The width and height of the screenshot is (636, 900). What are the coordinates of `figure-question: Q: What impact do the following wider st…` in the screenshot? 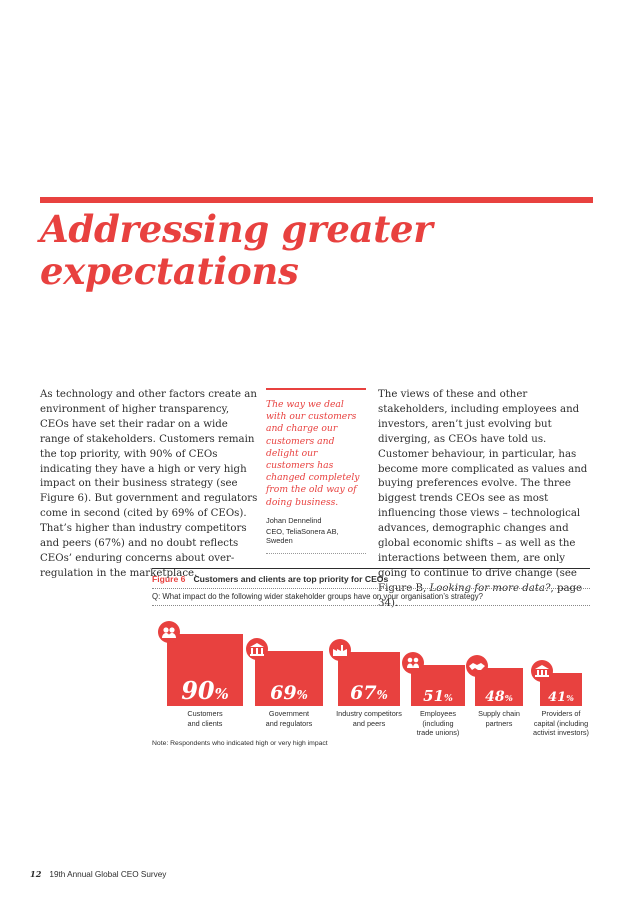 It's located at (317, 596).